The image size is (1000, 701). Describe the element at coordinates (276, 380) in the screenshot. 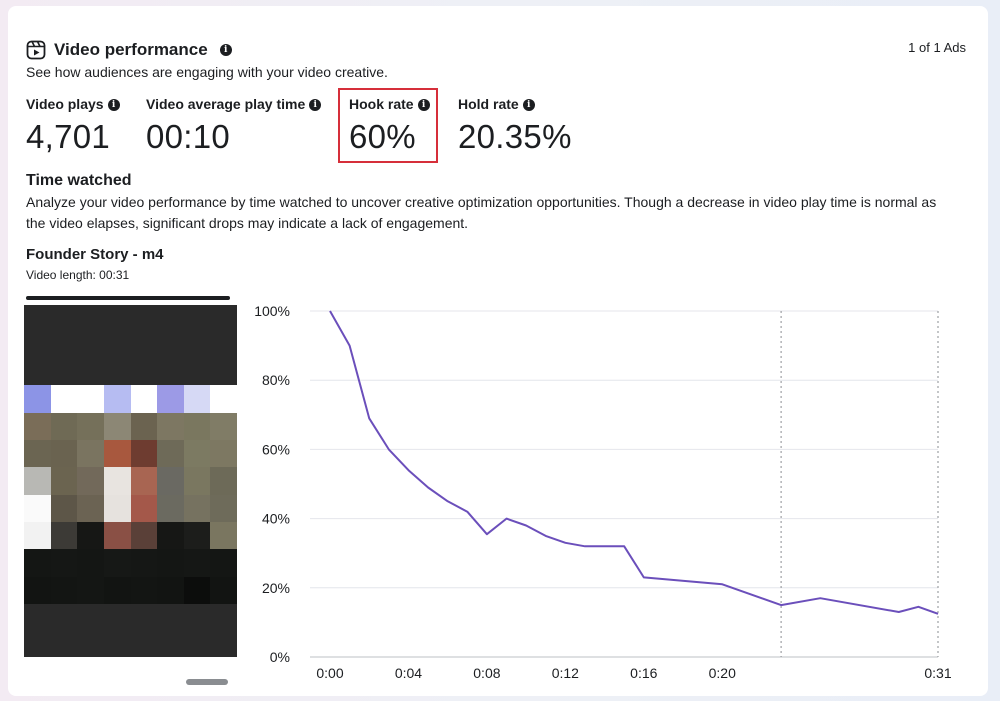

I see `y-tick-label: 80%` at that location.